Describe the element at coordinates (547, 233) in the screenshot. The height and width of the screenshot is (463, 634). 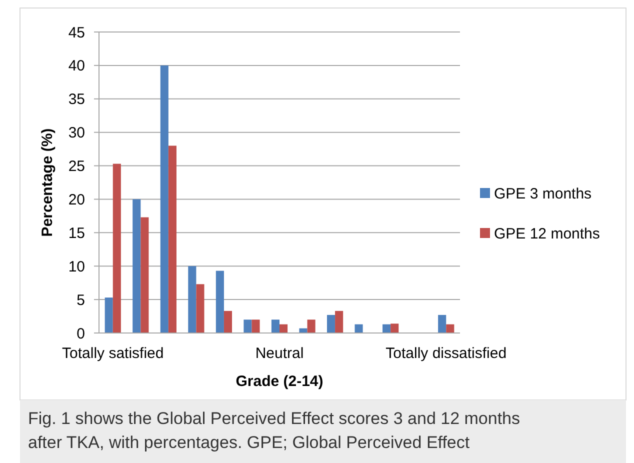
I see `legend-label: GPE 12 months` at that location.